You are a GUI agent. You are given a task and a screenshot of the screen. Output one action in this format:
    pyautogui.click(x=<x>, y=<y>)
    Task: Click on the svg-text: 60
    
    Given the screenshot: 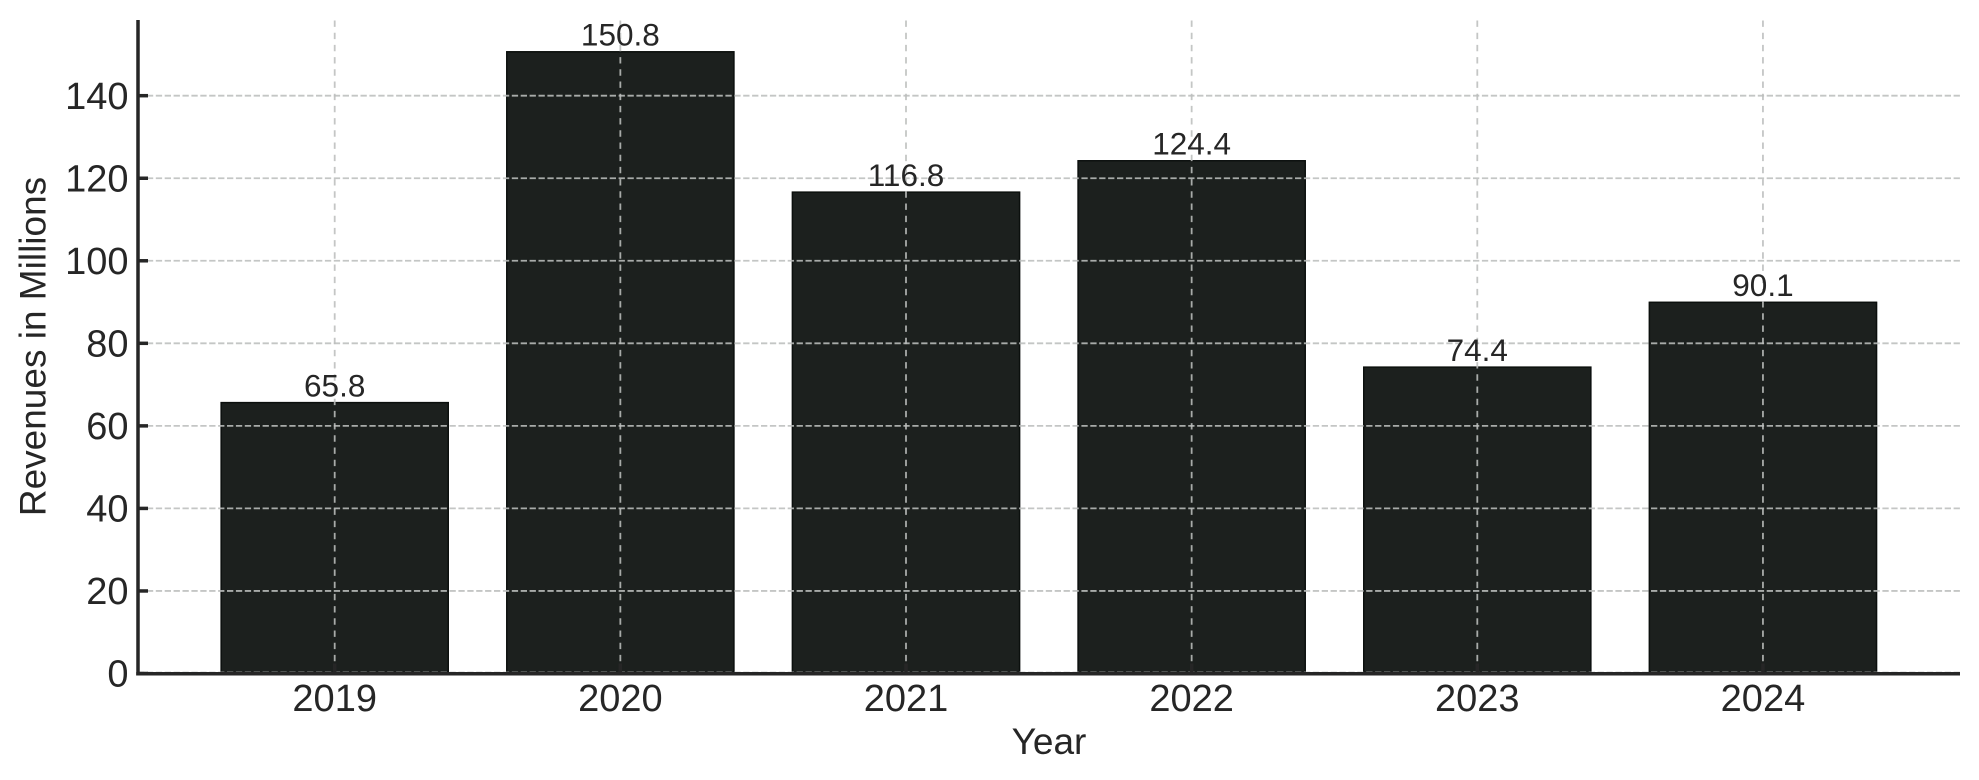 What is the action you would take?
    pyautogui.click(x=107, y=427)
    